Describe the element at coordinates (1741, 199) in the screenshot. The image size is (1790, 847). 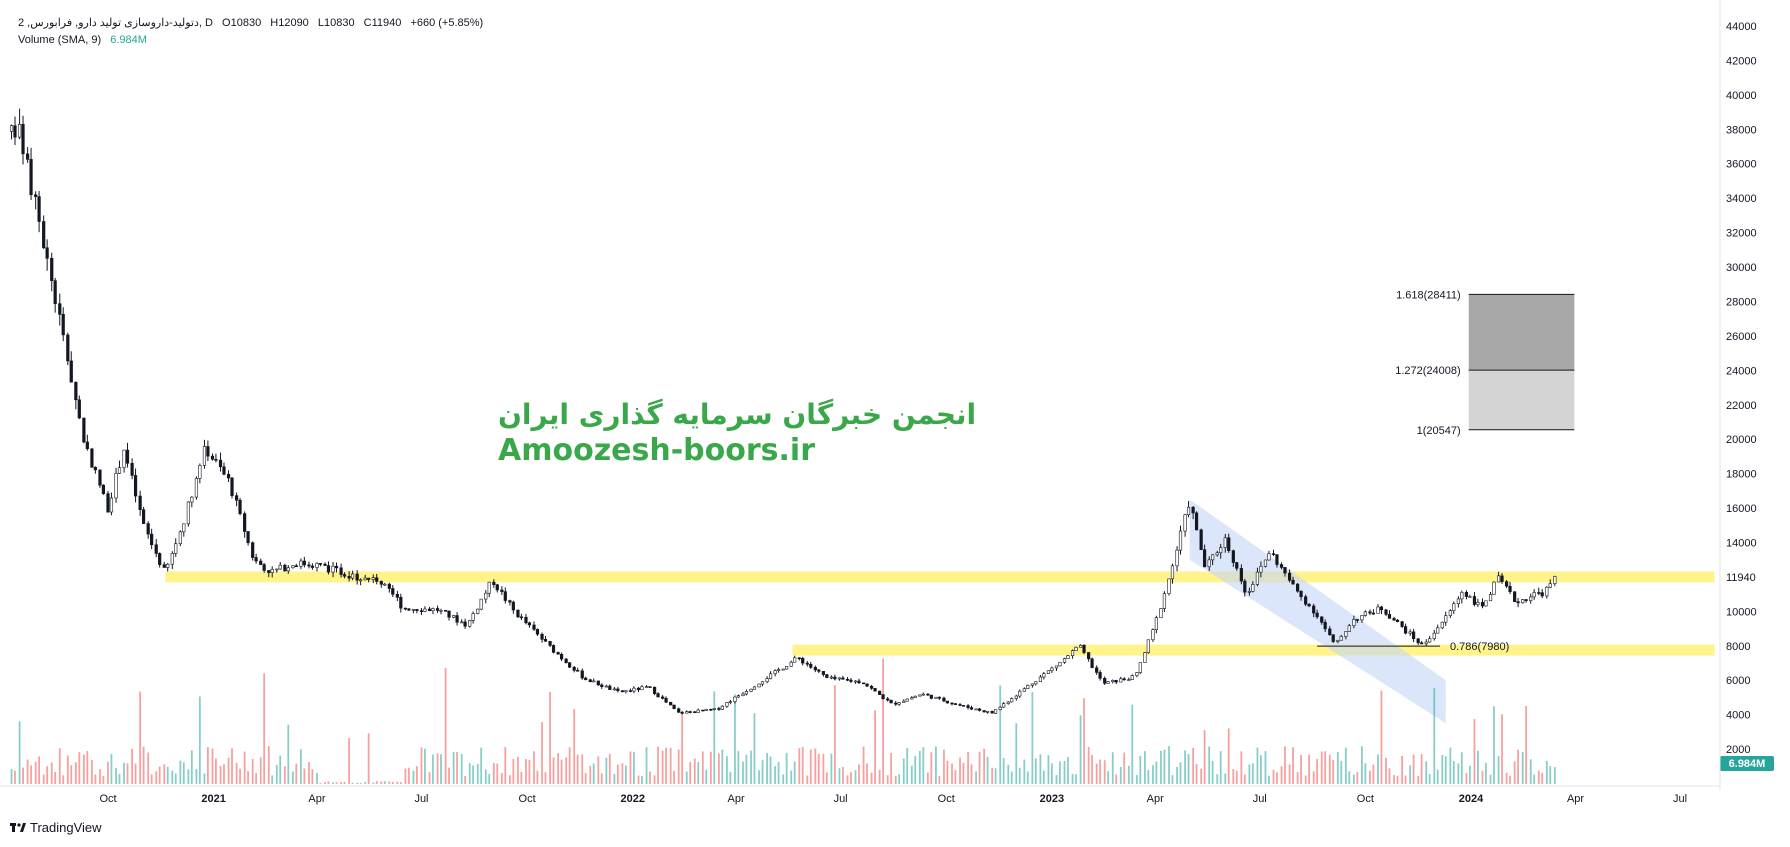
I see `price-tick-label: 34000` at that location.